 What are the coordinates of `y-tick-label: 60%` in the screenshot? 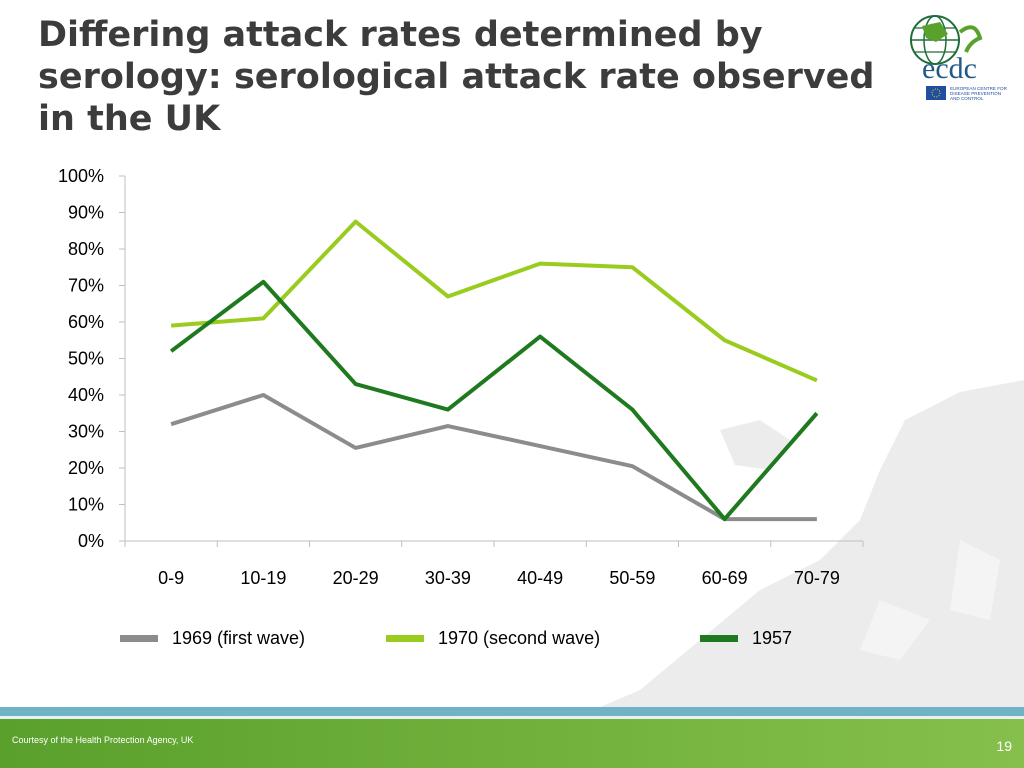 It's located at (86, 322).